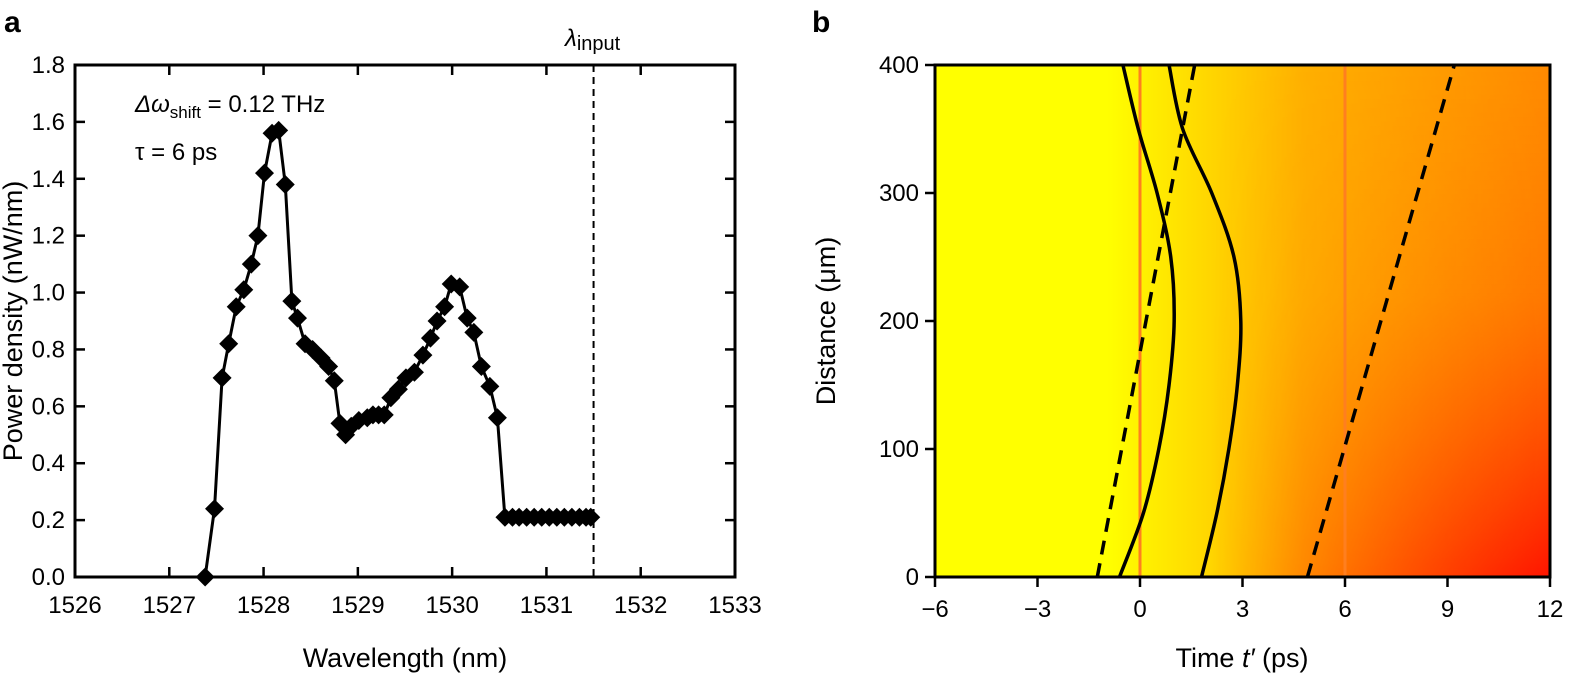 Image resolution: width=1586 pixels, height=684 pixels. What do you see at coordinates (1139, 609) in the screenshot?
I see `x-tick-label: 0` at bounding box center [1139, 609].